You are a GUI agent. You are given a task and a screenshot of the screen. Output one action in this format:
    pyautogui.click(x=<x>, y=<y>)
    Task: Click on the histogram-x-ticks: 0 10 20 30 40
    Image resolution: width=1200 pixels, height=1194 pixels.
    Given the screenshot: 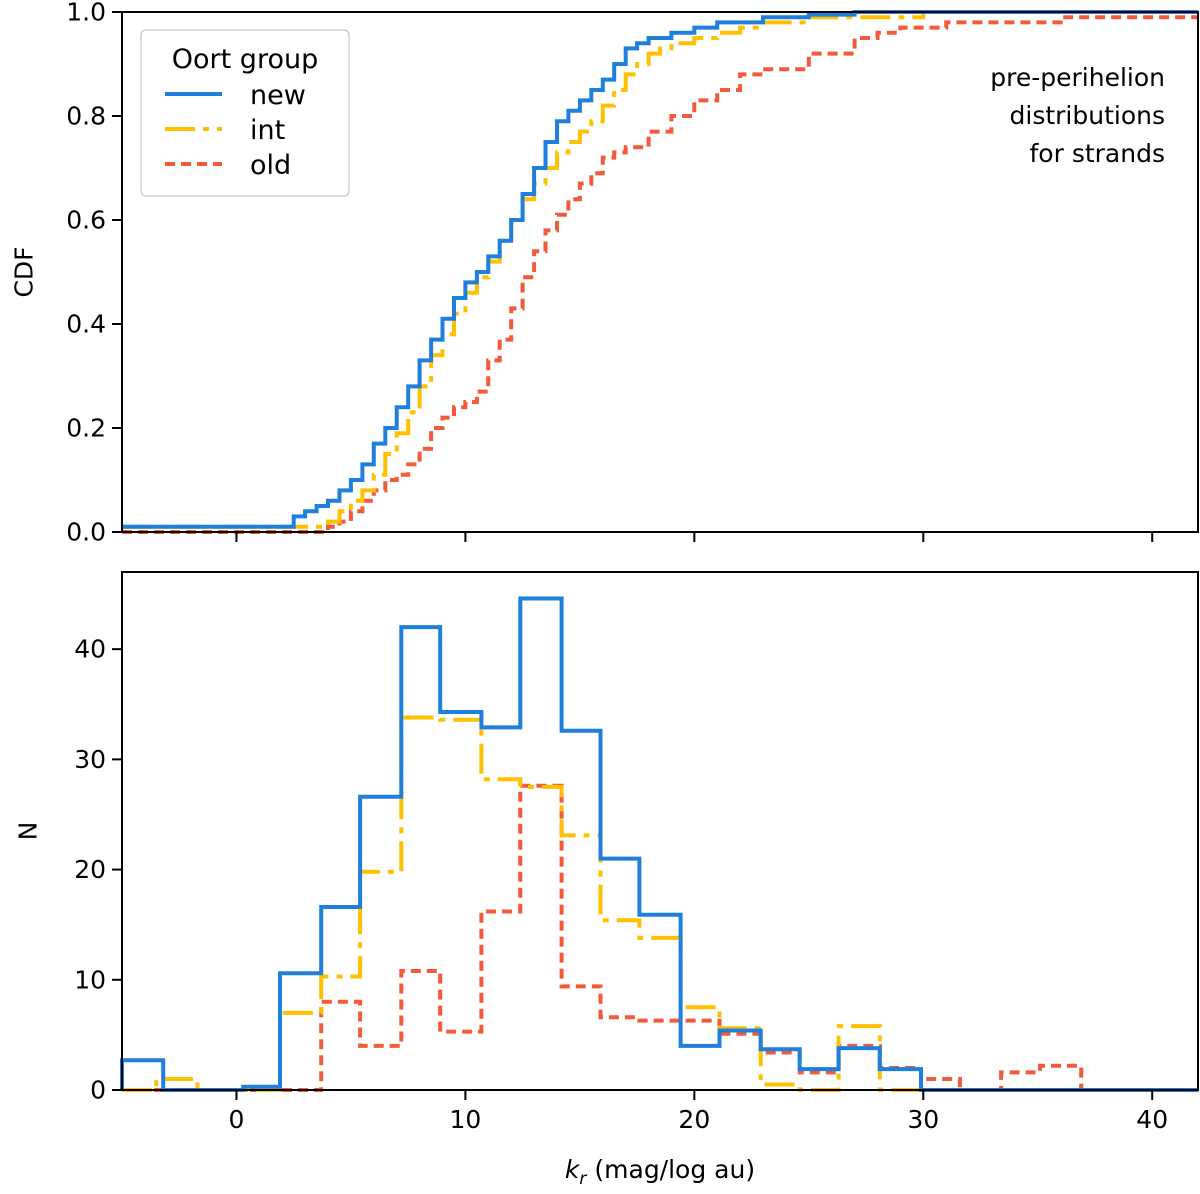 What is the action you would take?
    pyautogui.click(x=698, y=1112)
    